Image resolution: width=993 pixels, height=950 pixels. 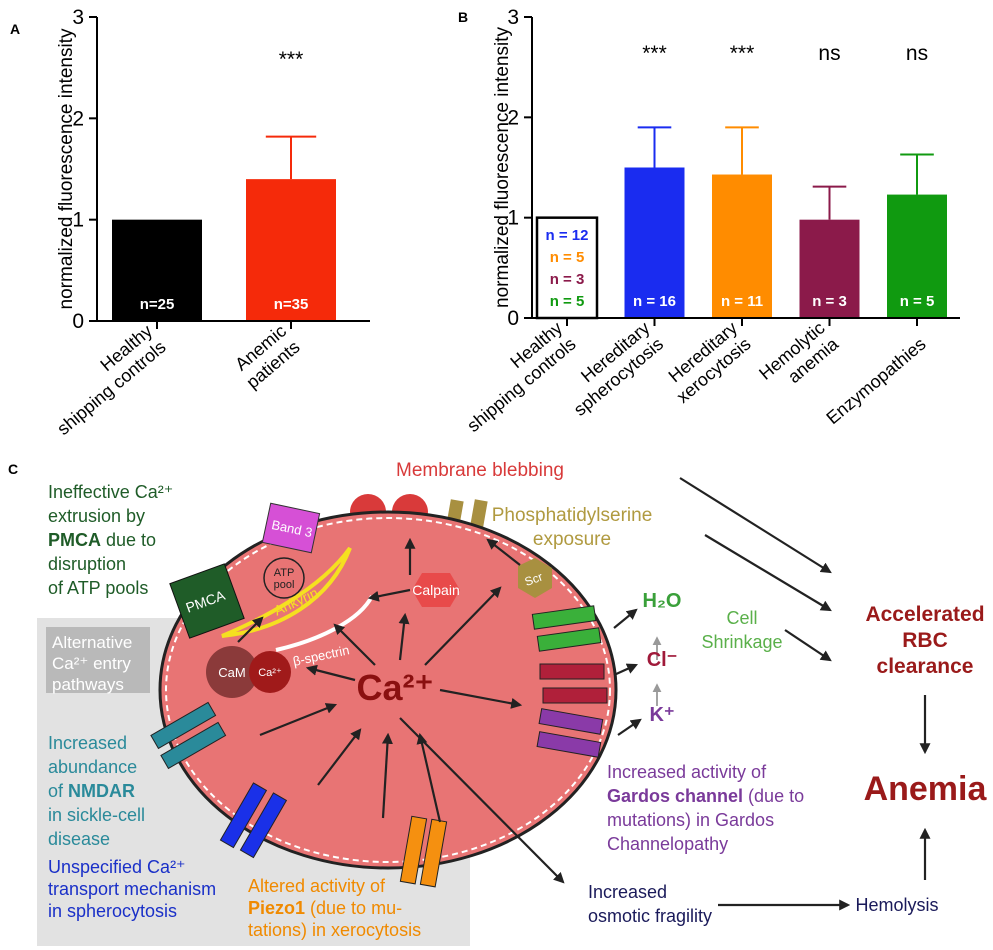 What do you see at coordinates (675, 796) in the screenshot?
I see `text-segment: Gardos channel` at bounding box center [675, 796].